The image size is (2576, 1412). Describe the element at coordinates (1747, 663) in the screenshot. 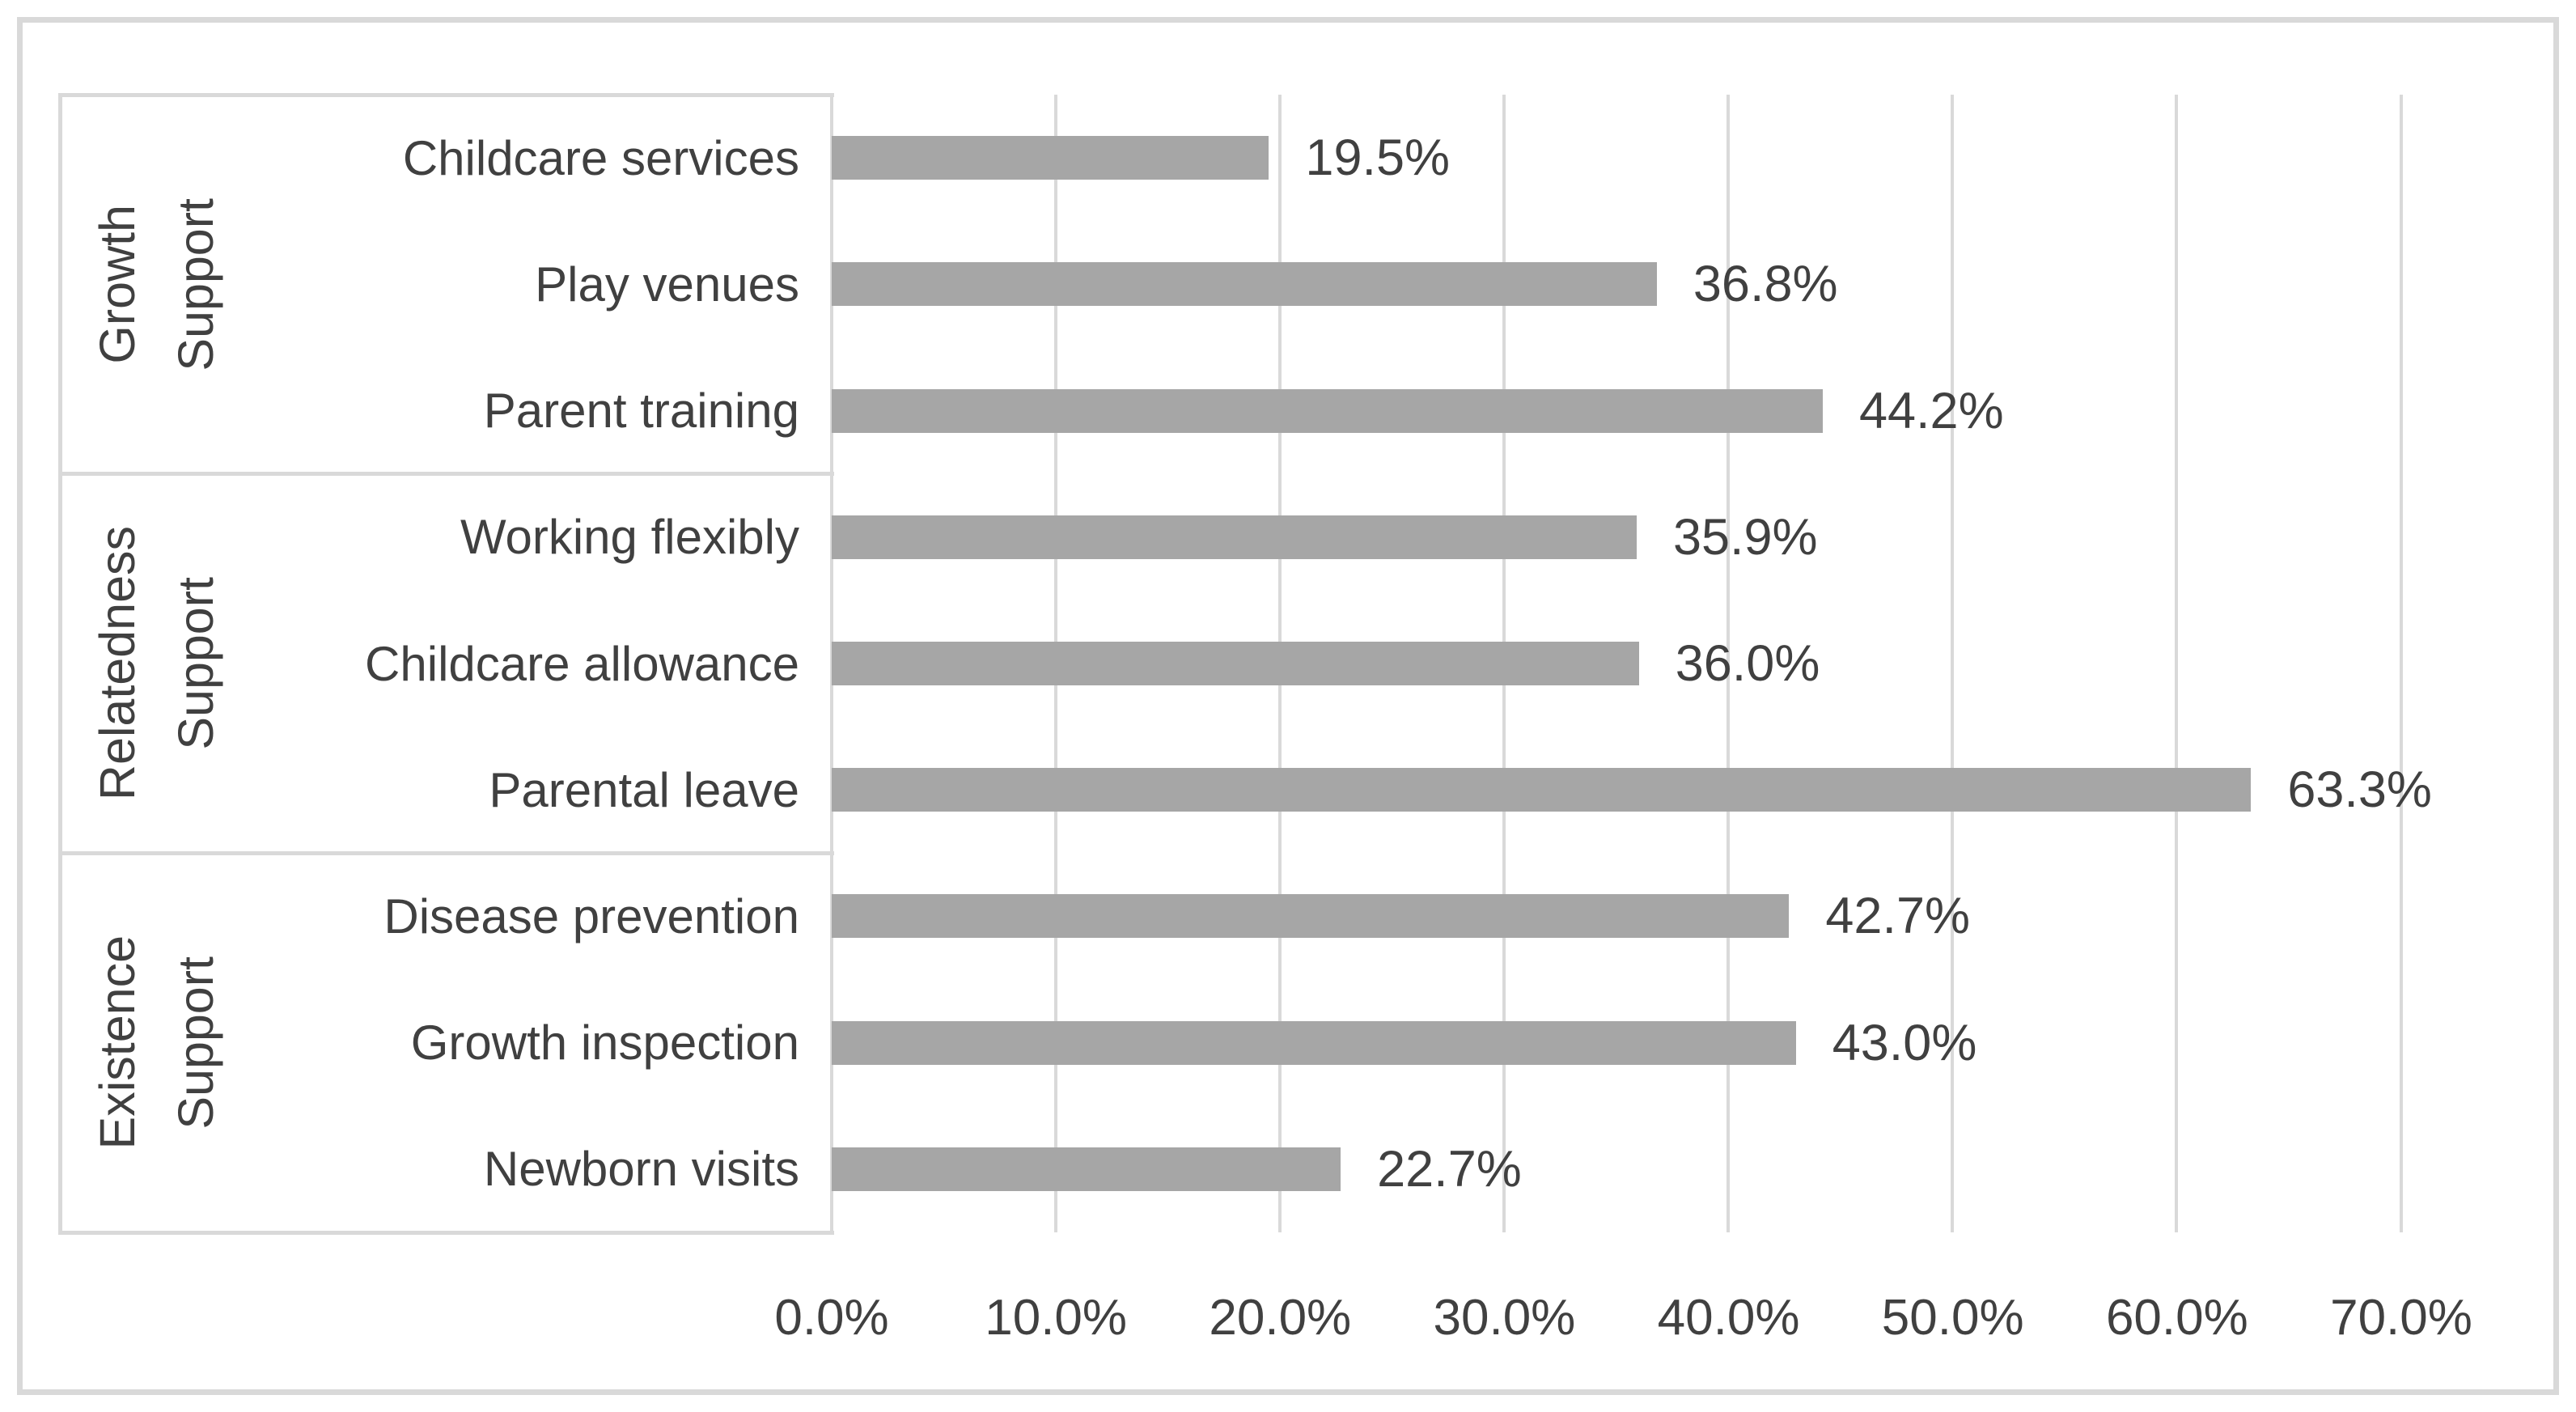

I see `data-label: 36.0%` at that location.